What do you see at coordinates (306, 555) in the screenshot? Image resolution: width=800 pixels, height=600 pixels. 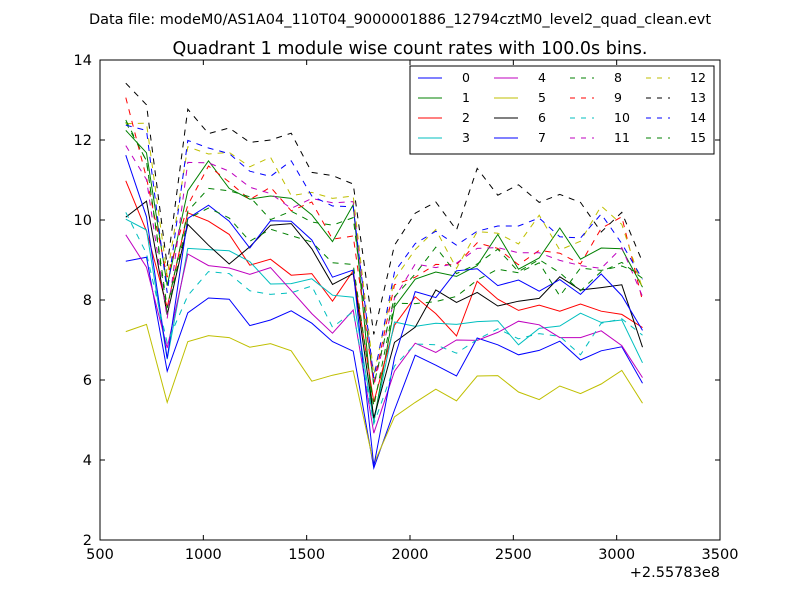 I see `x-tick-label: 1500` at bounding box center [306, 555].